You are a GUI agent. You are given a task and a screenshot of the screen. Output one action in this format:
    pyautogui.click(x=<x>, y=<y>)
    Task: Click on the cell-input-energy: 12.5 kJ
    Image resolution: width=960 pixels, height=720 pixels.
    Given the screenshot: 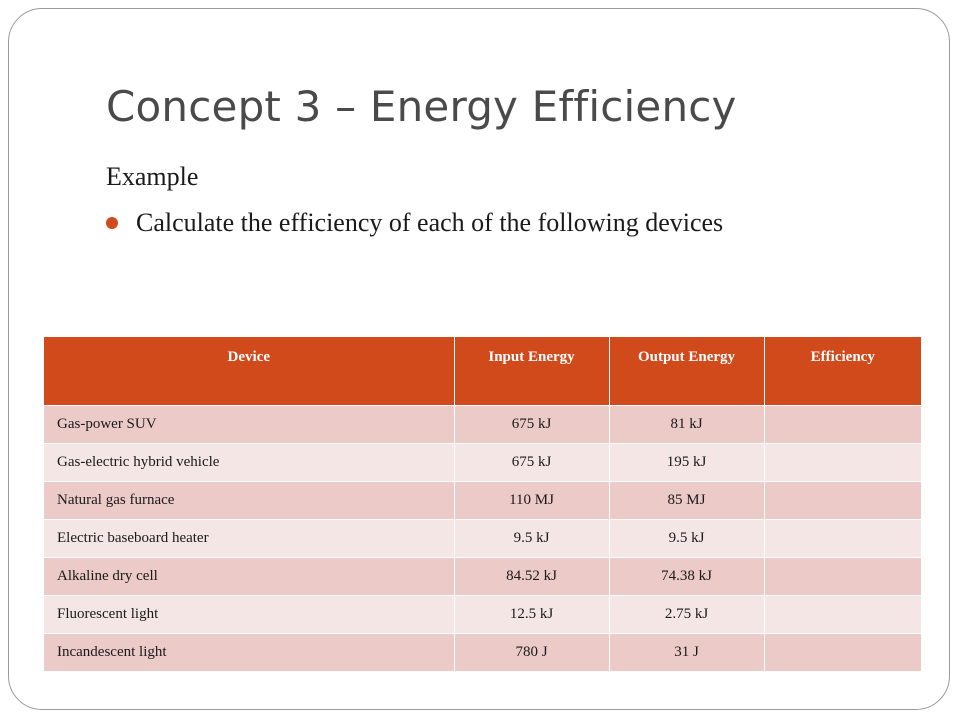 What is the action you would take?
    pyautogui.click(x=531, y=614)
    